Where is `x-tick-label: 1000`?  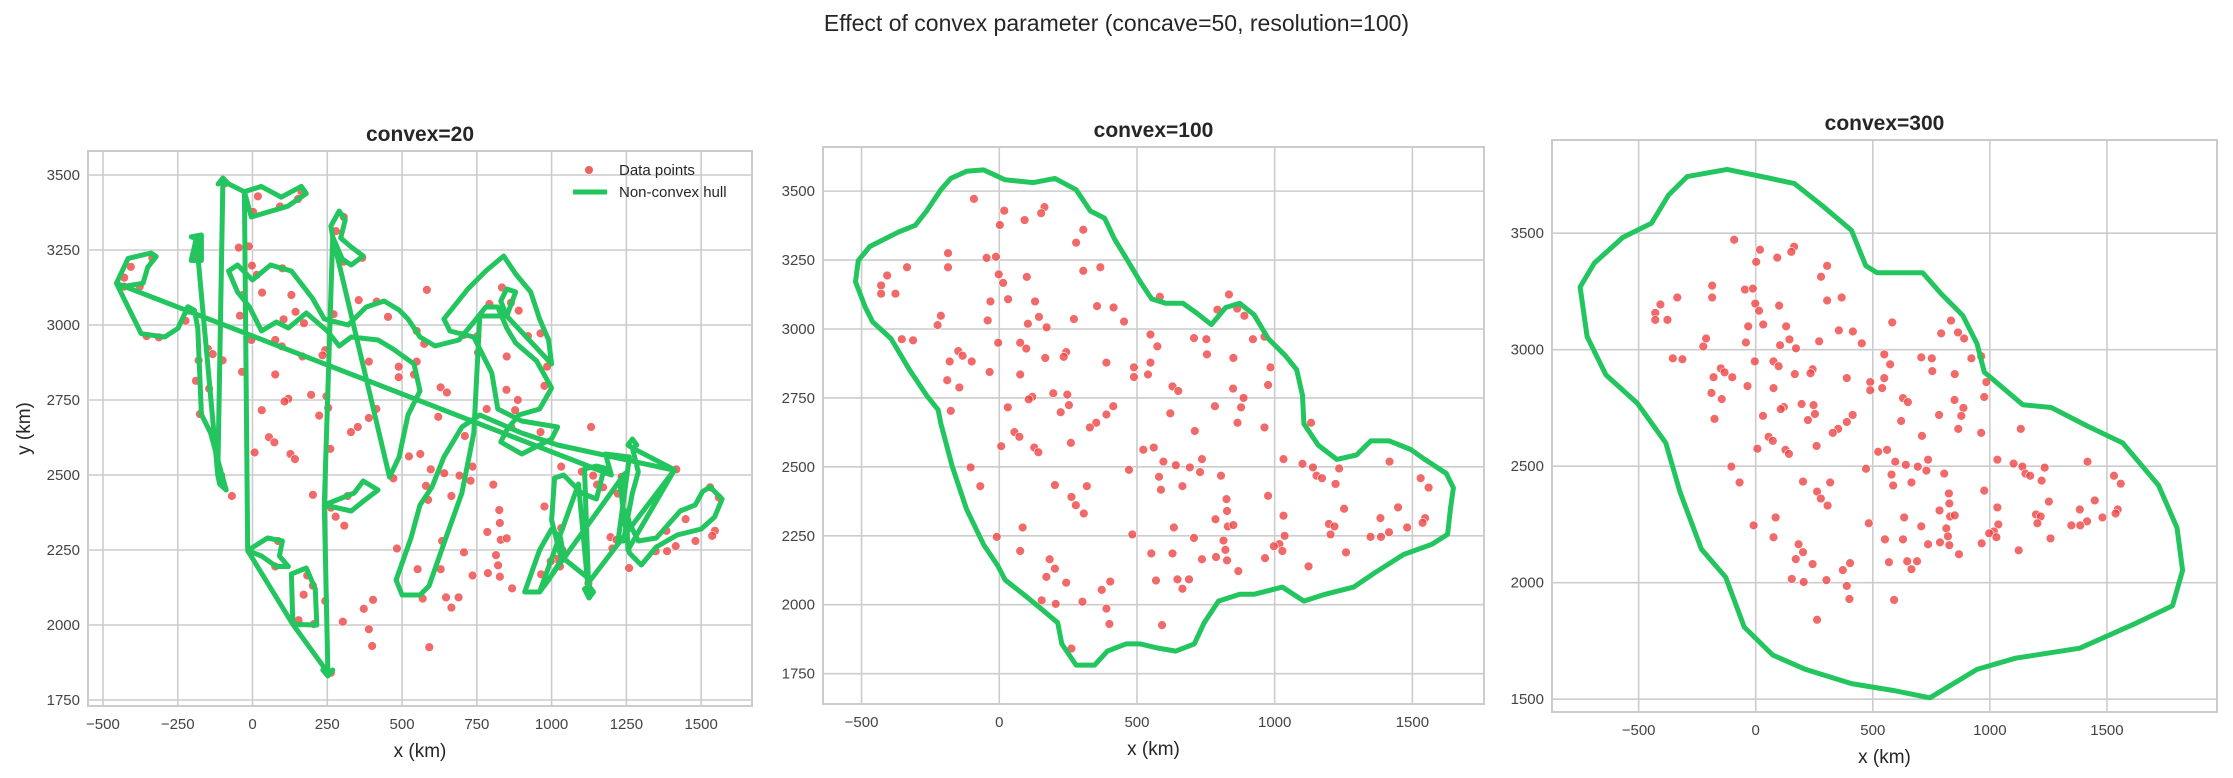 x-tick-label: 1000 is located at coordinates (1274, 722).